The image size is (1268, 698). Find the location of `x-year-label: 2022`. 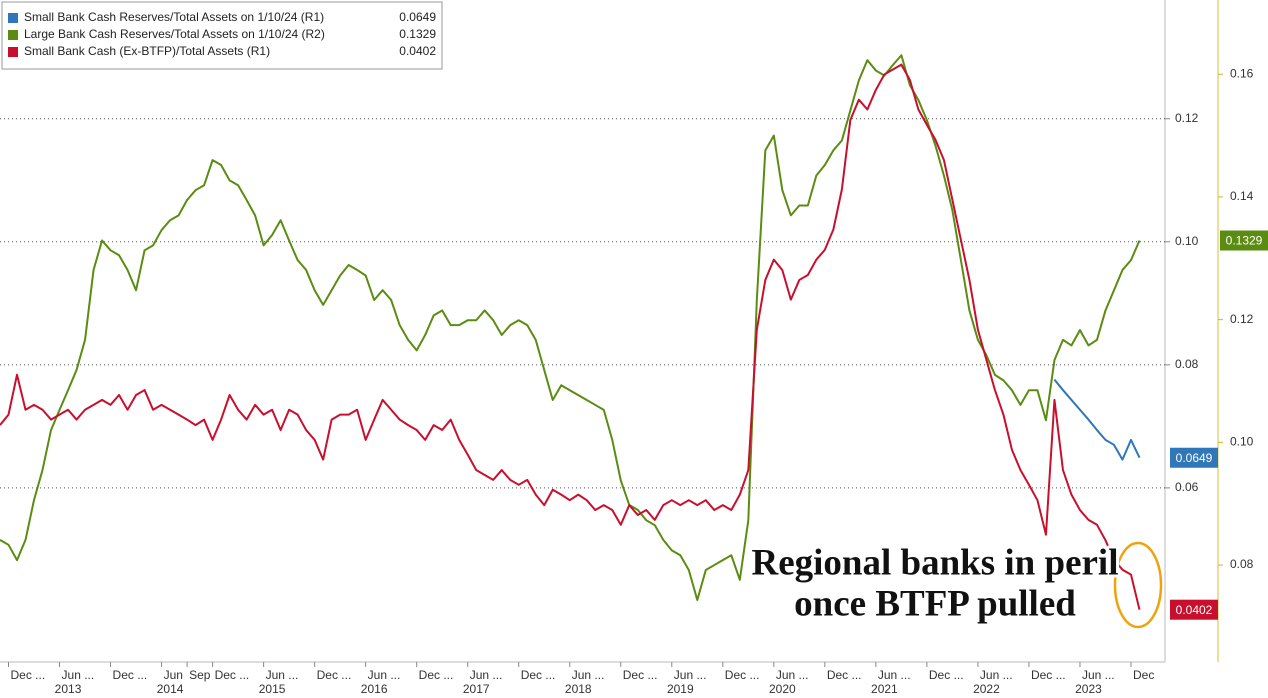

x-year-label: 2022 is located at coordinates (986, 689).